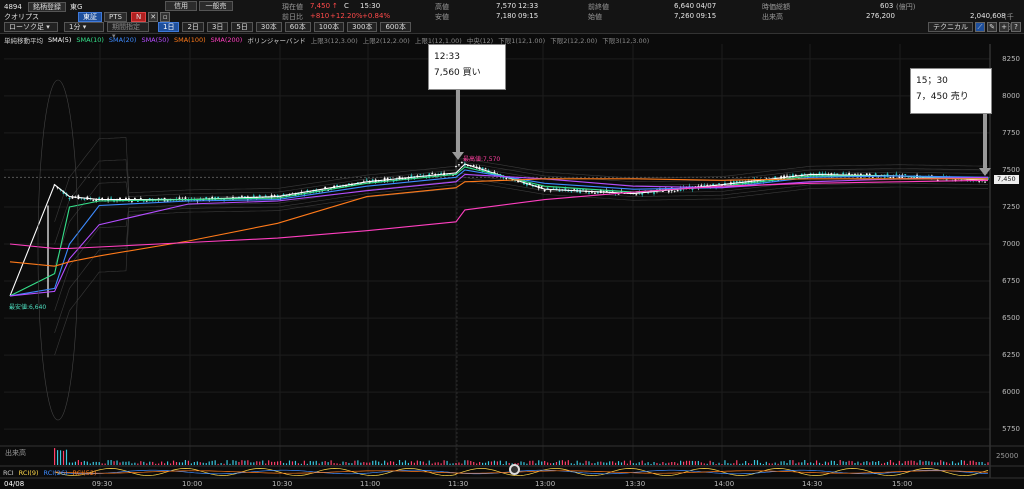  I want to click on tab-tse: 東証, so click(90, 17).